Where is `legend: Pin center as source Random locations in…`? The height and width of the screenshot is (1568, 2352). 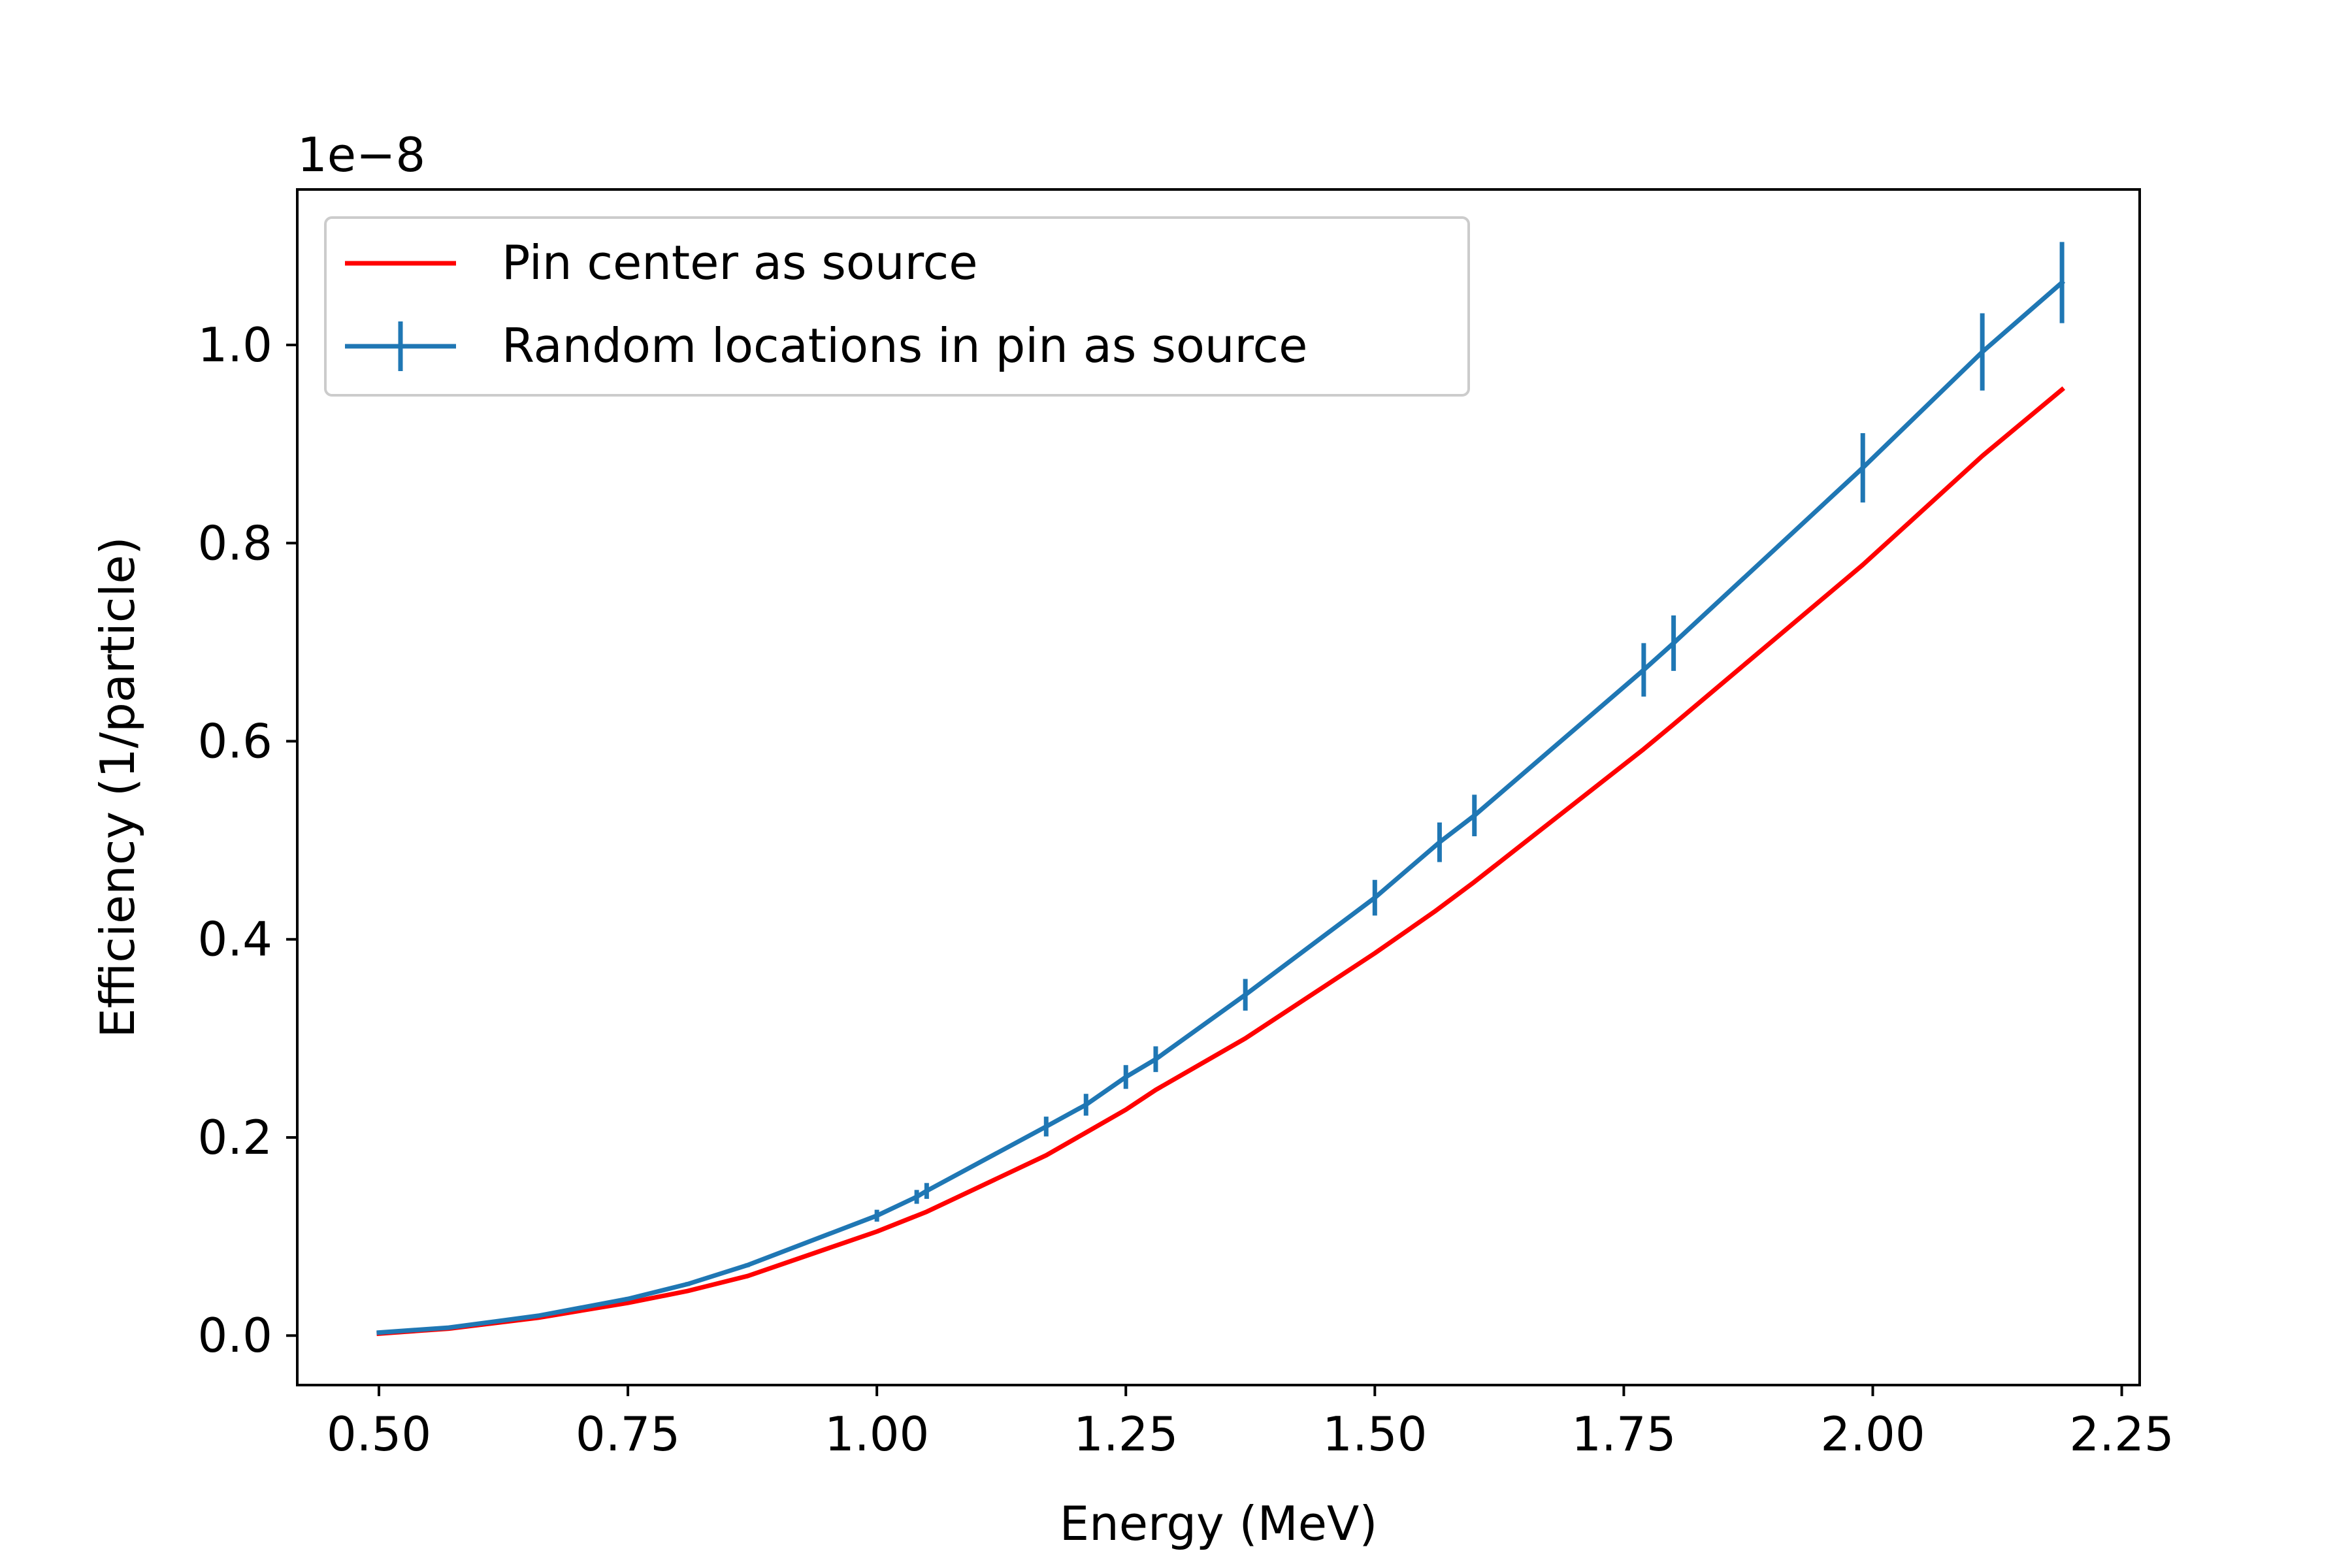
legend: Pin center as source Random locations in… is located at coordinates (897, 306).